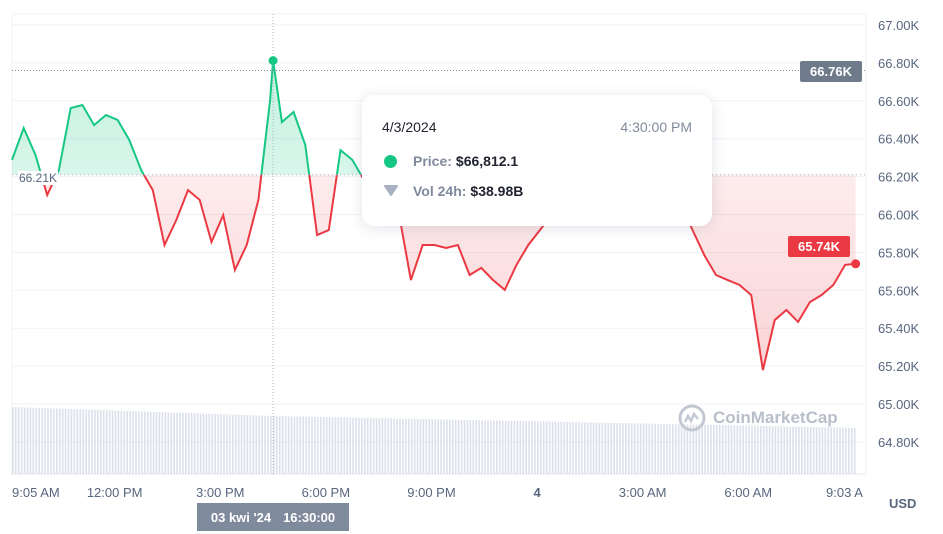 The image size is (943, 534). What do you see at coordinates (899, 63) in the screenshot?
I see `y-tick-label: 66.80K` at bounding box center [899, 63].